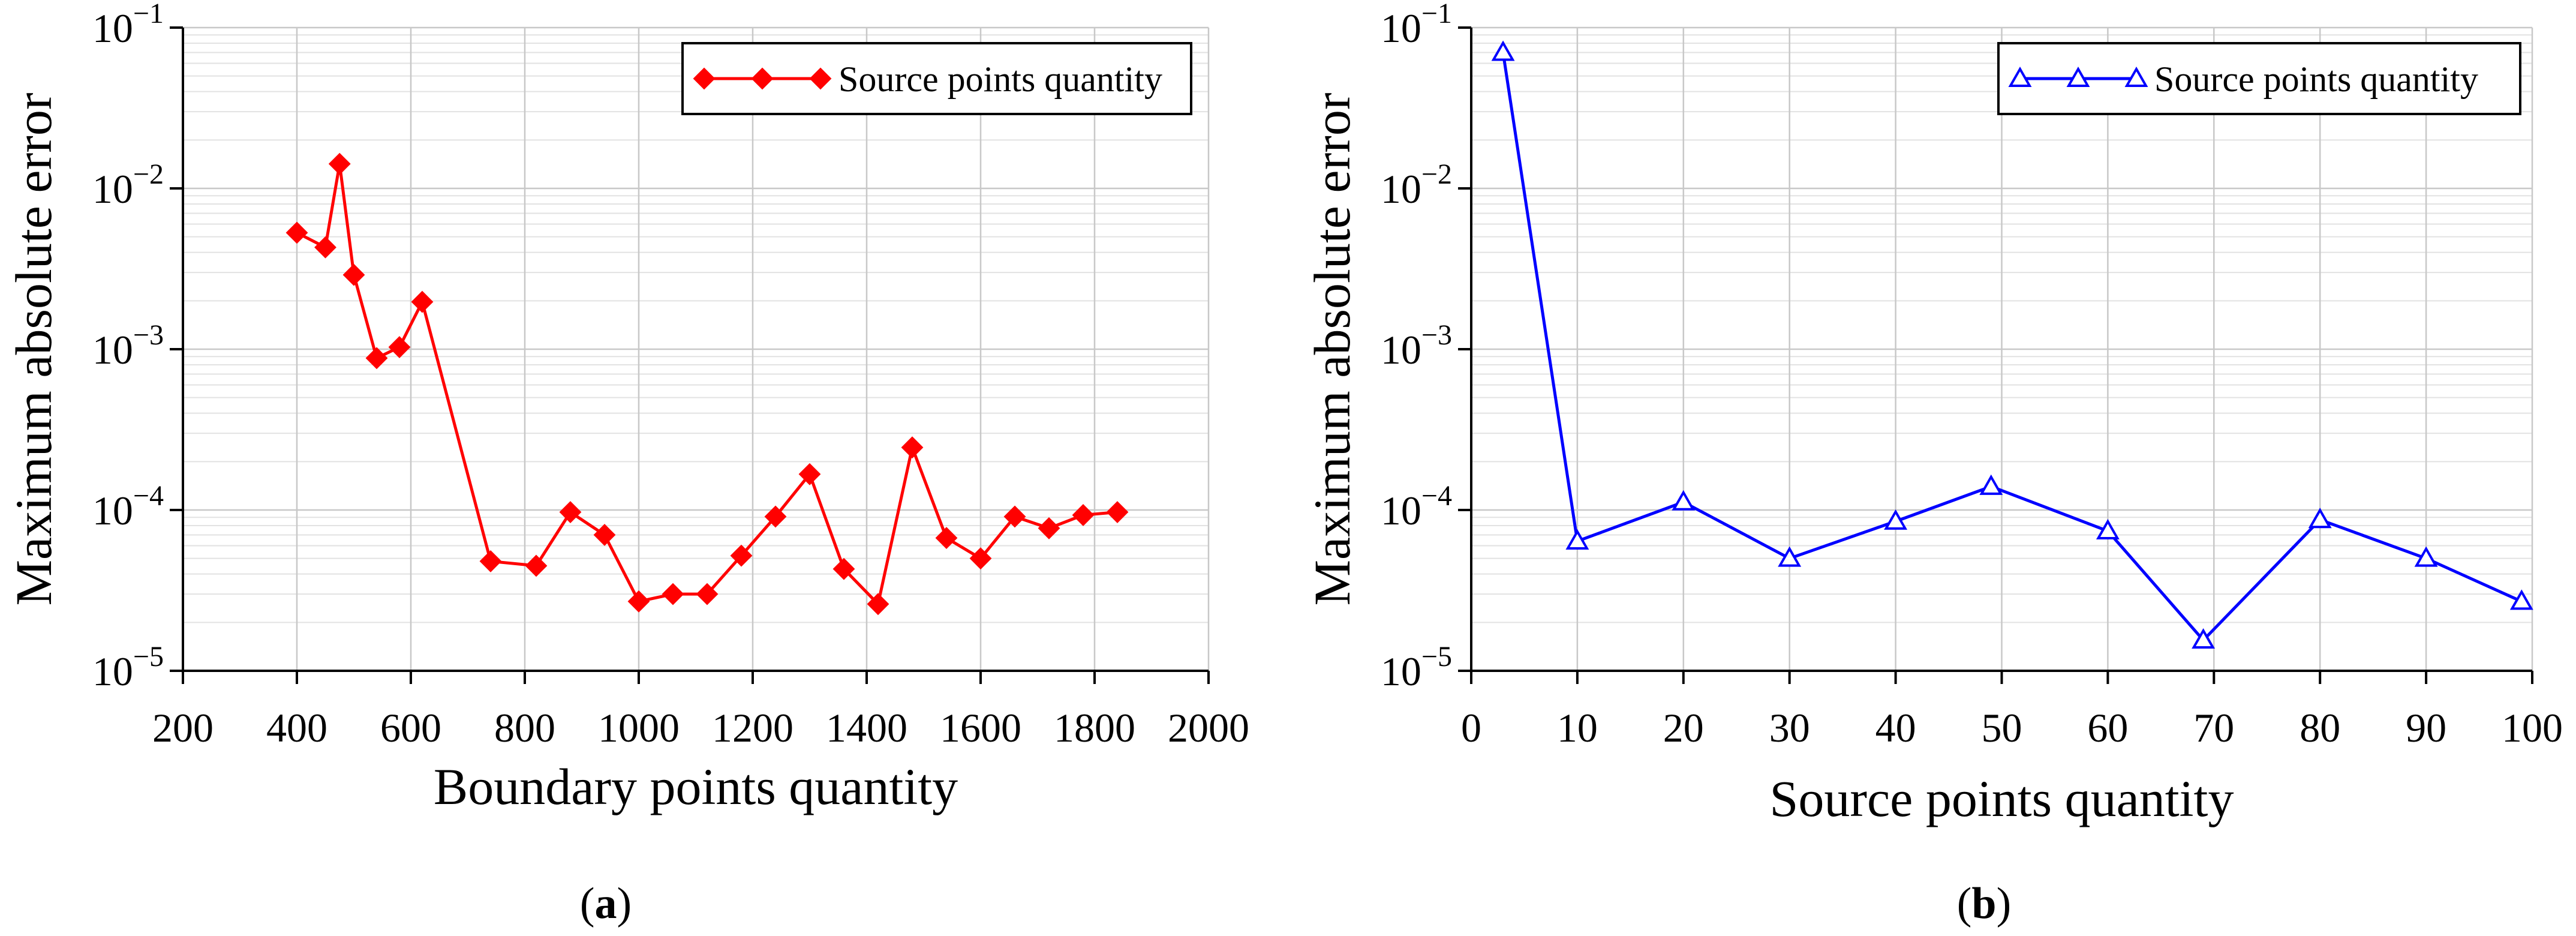  What do you see at coordinates (1094, 728) in the screenshot?
I see `x-tick-label: 1800` at bounding box center [1094, 728].